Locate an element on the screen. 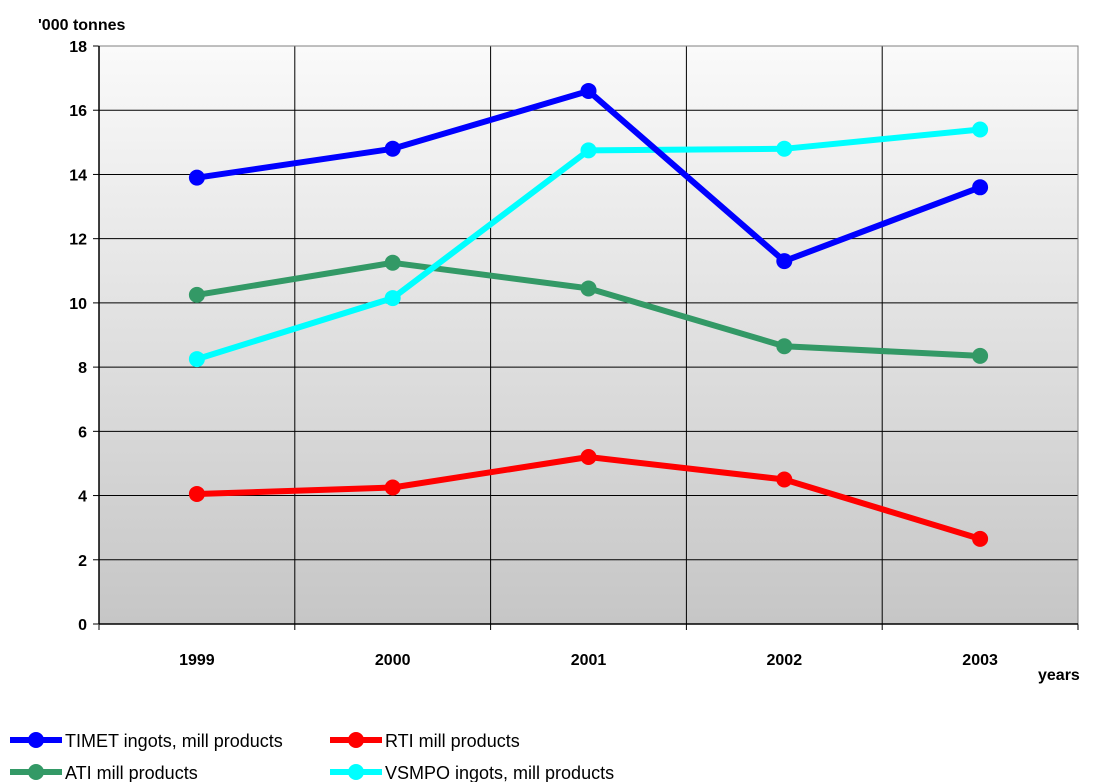 The height and width of the screenshot is (782, 1093). x-tick-labels: 1999 2000 2001 2002 2003 is located at coordinates (588, 660).